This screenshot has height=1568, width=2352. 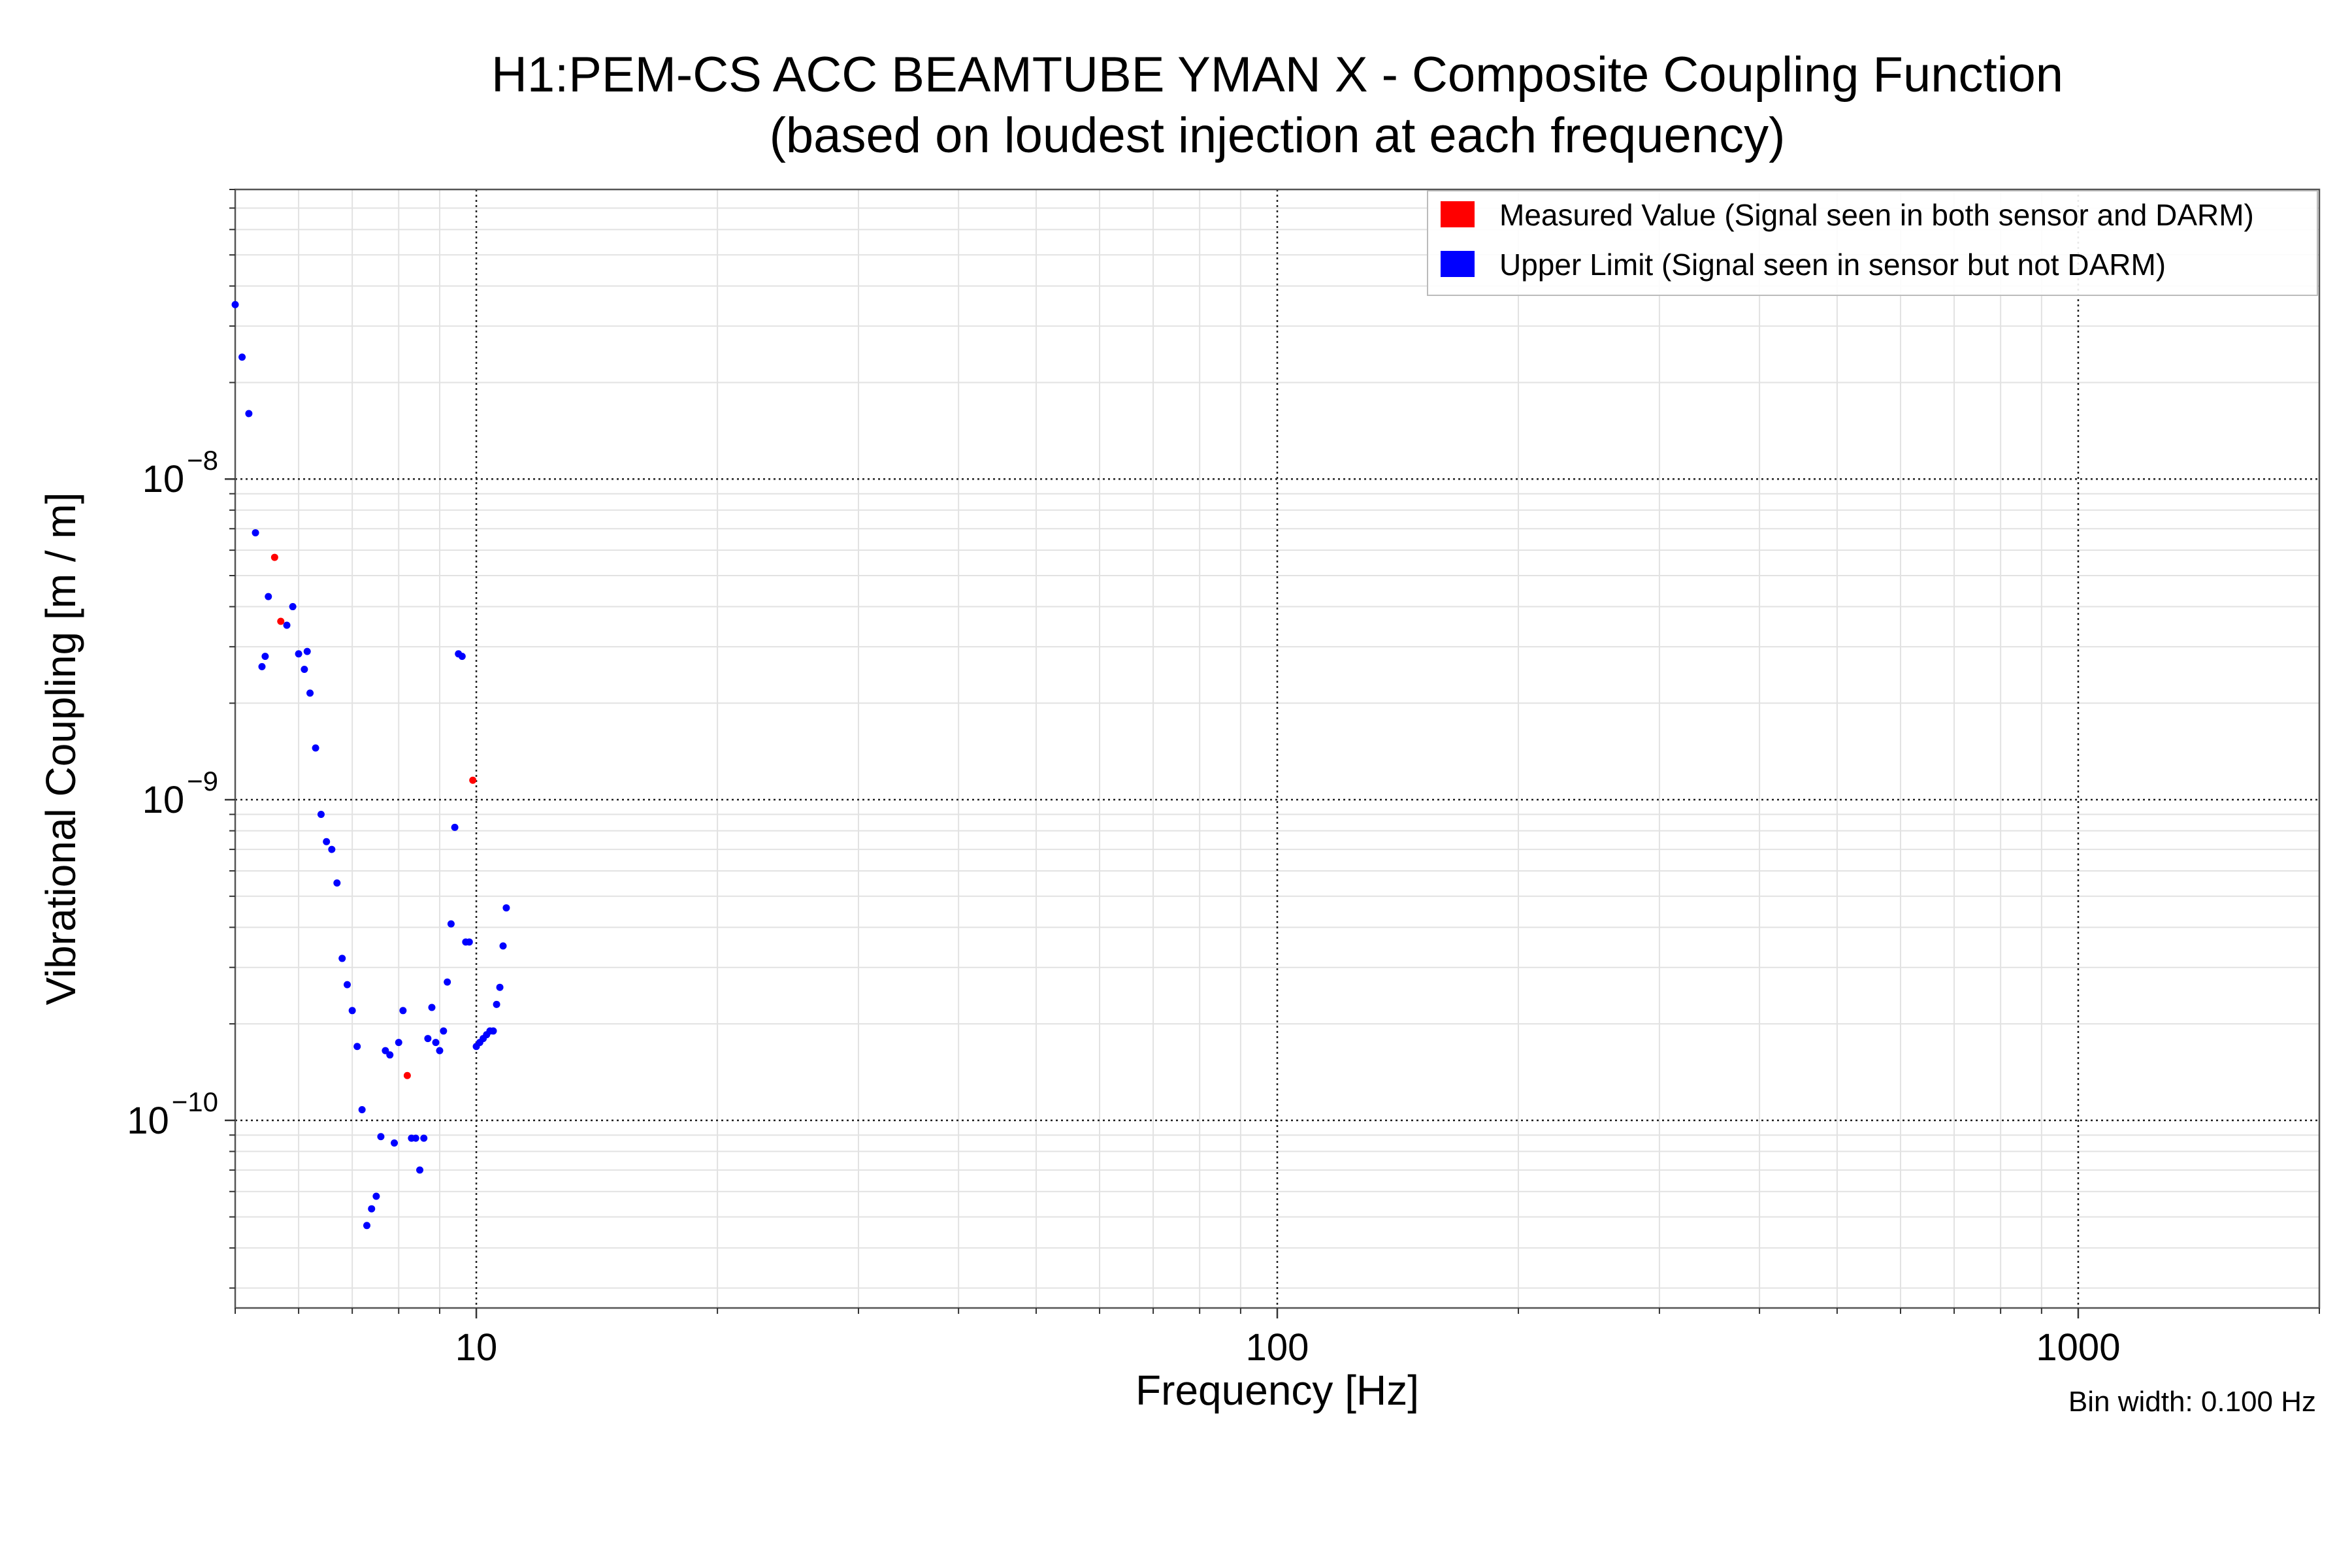 I want to click on x-axis-tick-labels: 10 100 1000, so click(x=1288, y=1347).